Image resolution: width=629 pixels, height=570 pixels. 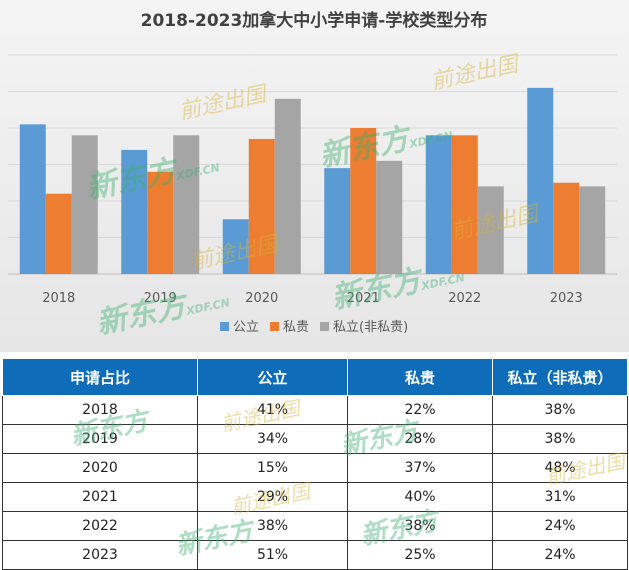 What do you see at coordinates (296, 327) in the screenshot?
I see `legend-label: 私贵` at bounding box center [296, 327].